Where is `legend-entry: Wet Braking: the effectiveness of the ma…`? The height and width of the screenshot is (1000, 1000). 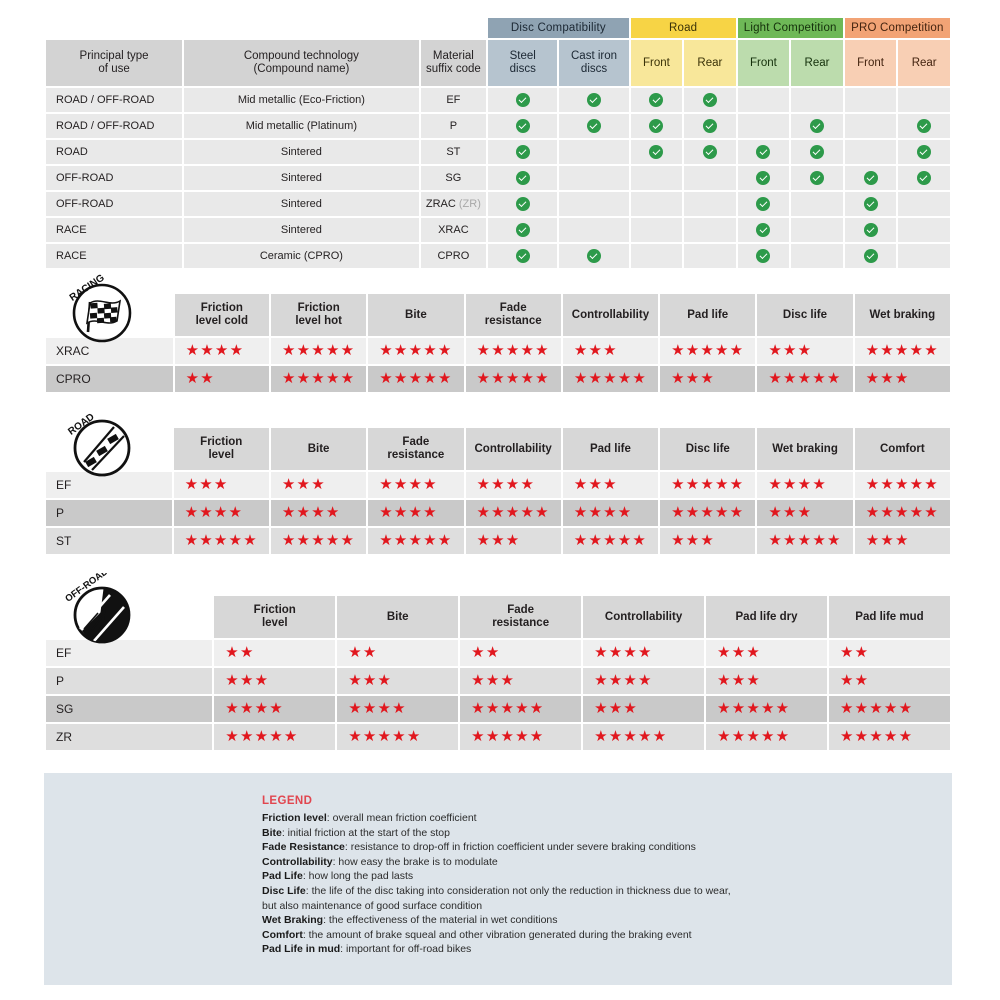
legend-entry: Wet Braking: the effectiveness of the ma… is located at coordinates (582, 920).